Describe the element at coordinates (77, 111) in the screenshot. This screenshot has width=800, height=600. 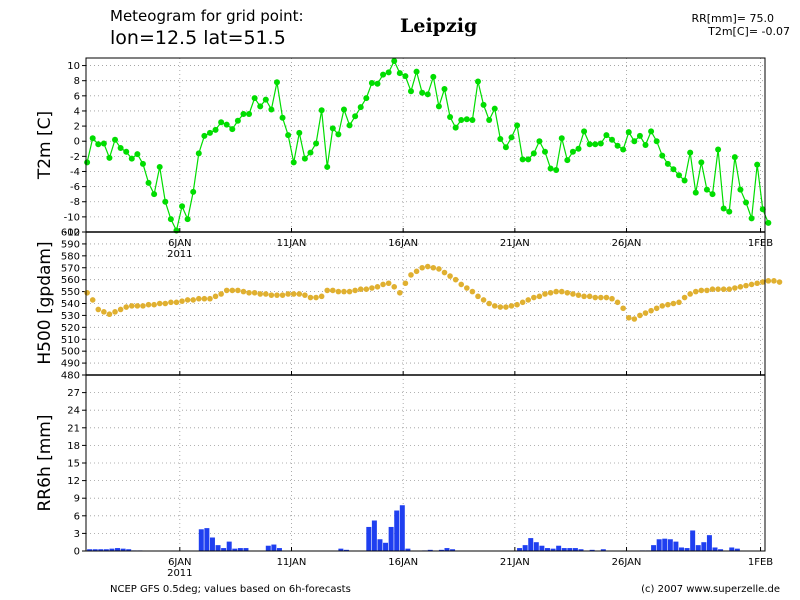
I see `y-tick-label: 4` at that location.